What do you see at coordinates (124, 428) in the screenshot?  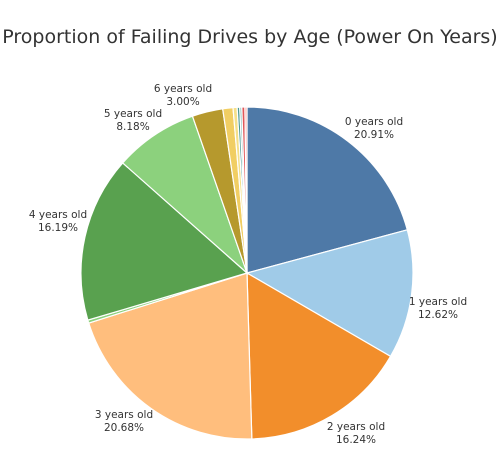 I see `slice-percent-3: 20.68%` at bounding box center [124, 428].